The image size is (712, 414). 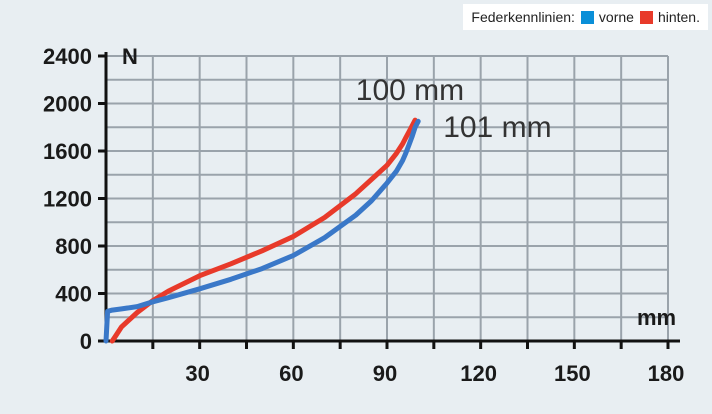 I want to click on x-axis-unit: mm, so click(x=656, y=317).